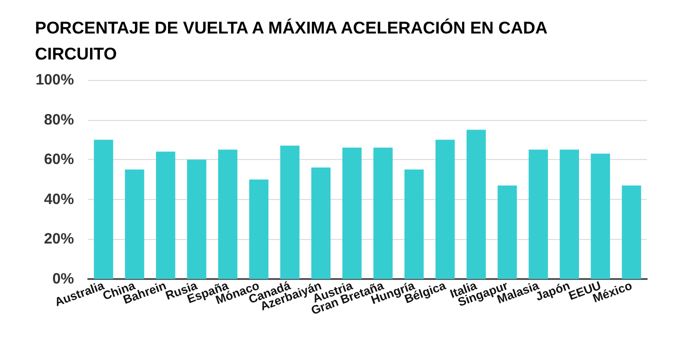  What do you see at coordinates (59, 199) in the screenshot?
I see `y-tick-label: 40%` at bounding box center [59, 199].